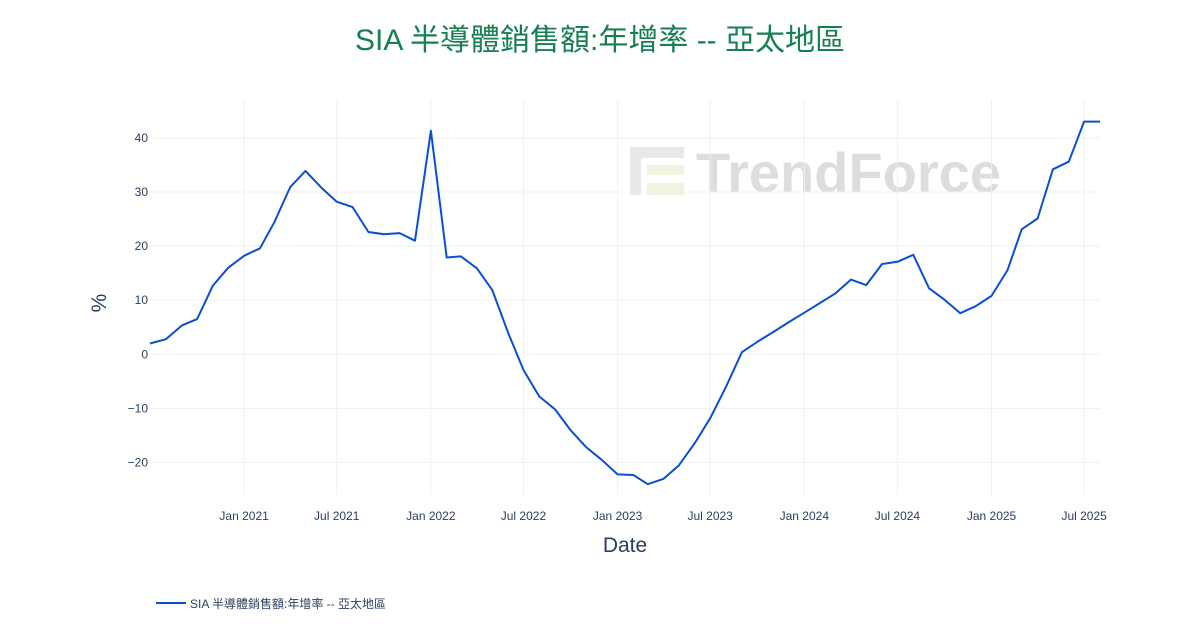 Image resolution: width=1200 pixels, height=630 pixels. I want to click on x-tick-label: Jan 2021, so click(244, 516).